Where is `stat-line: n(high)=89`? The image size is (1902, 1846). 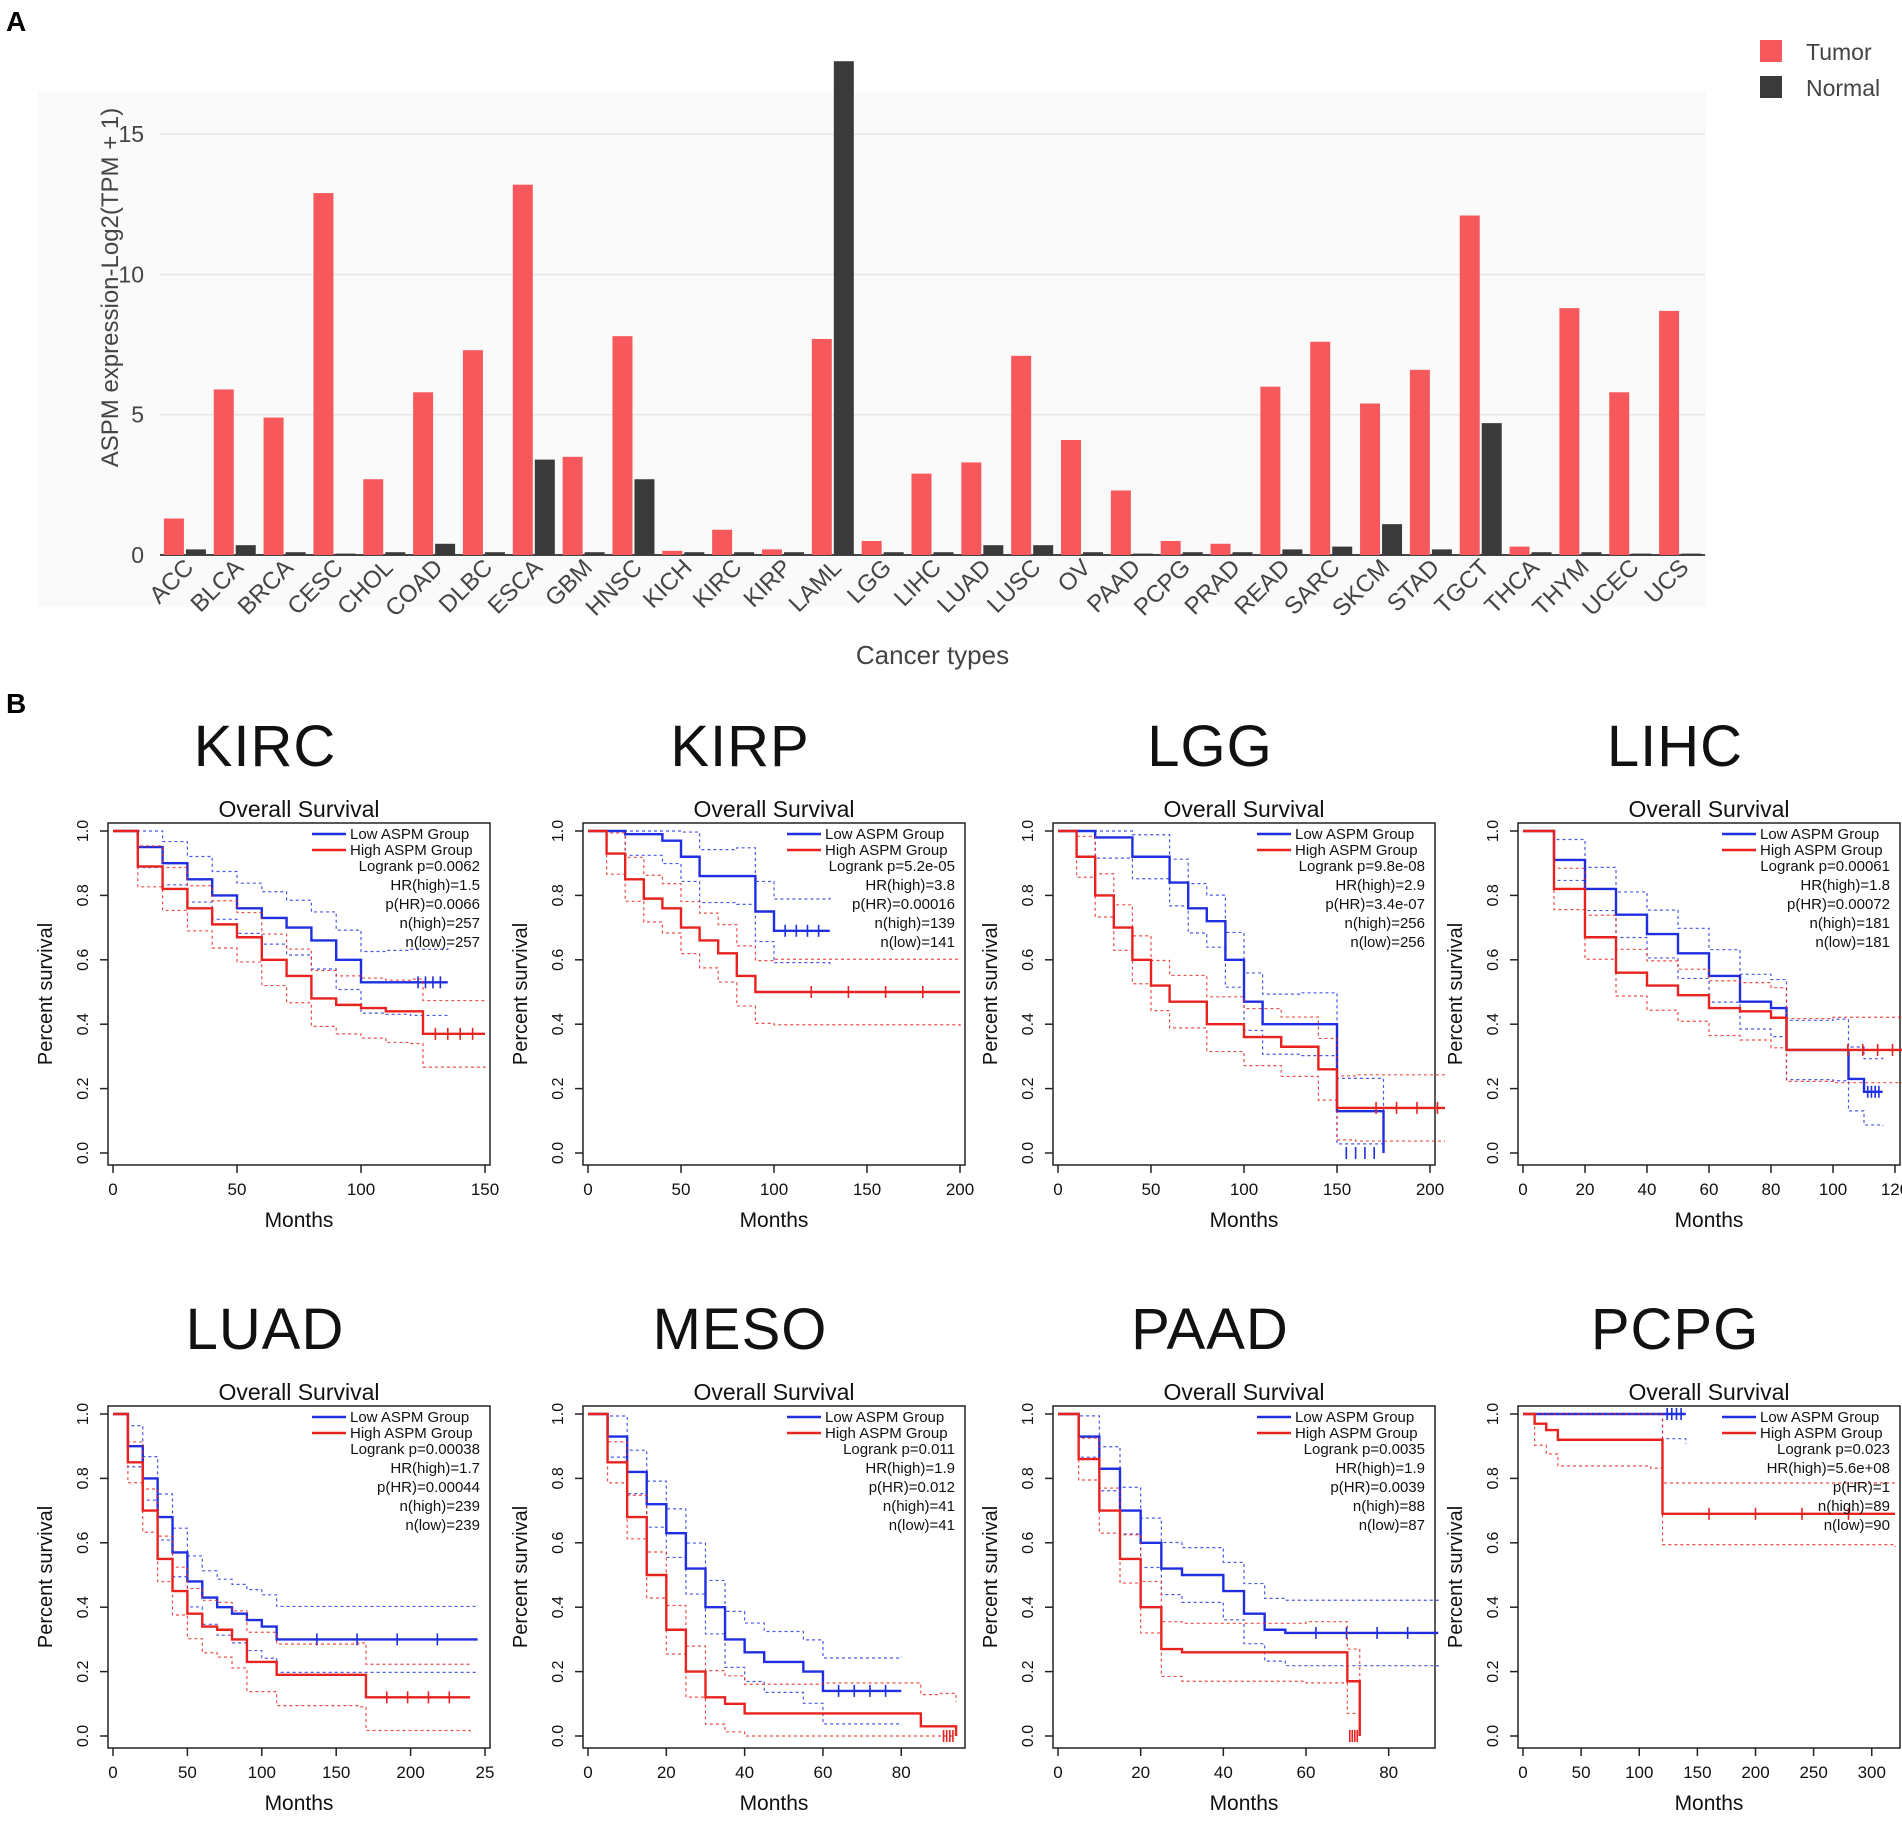
stat-line: n(high)=89 is located at coordinates (1854, 1506).